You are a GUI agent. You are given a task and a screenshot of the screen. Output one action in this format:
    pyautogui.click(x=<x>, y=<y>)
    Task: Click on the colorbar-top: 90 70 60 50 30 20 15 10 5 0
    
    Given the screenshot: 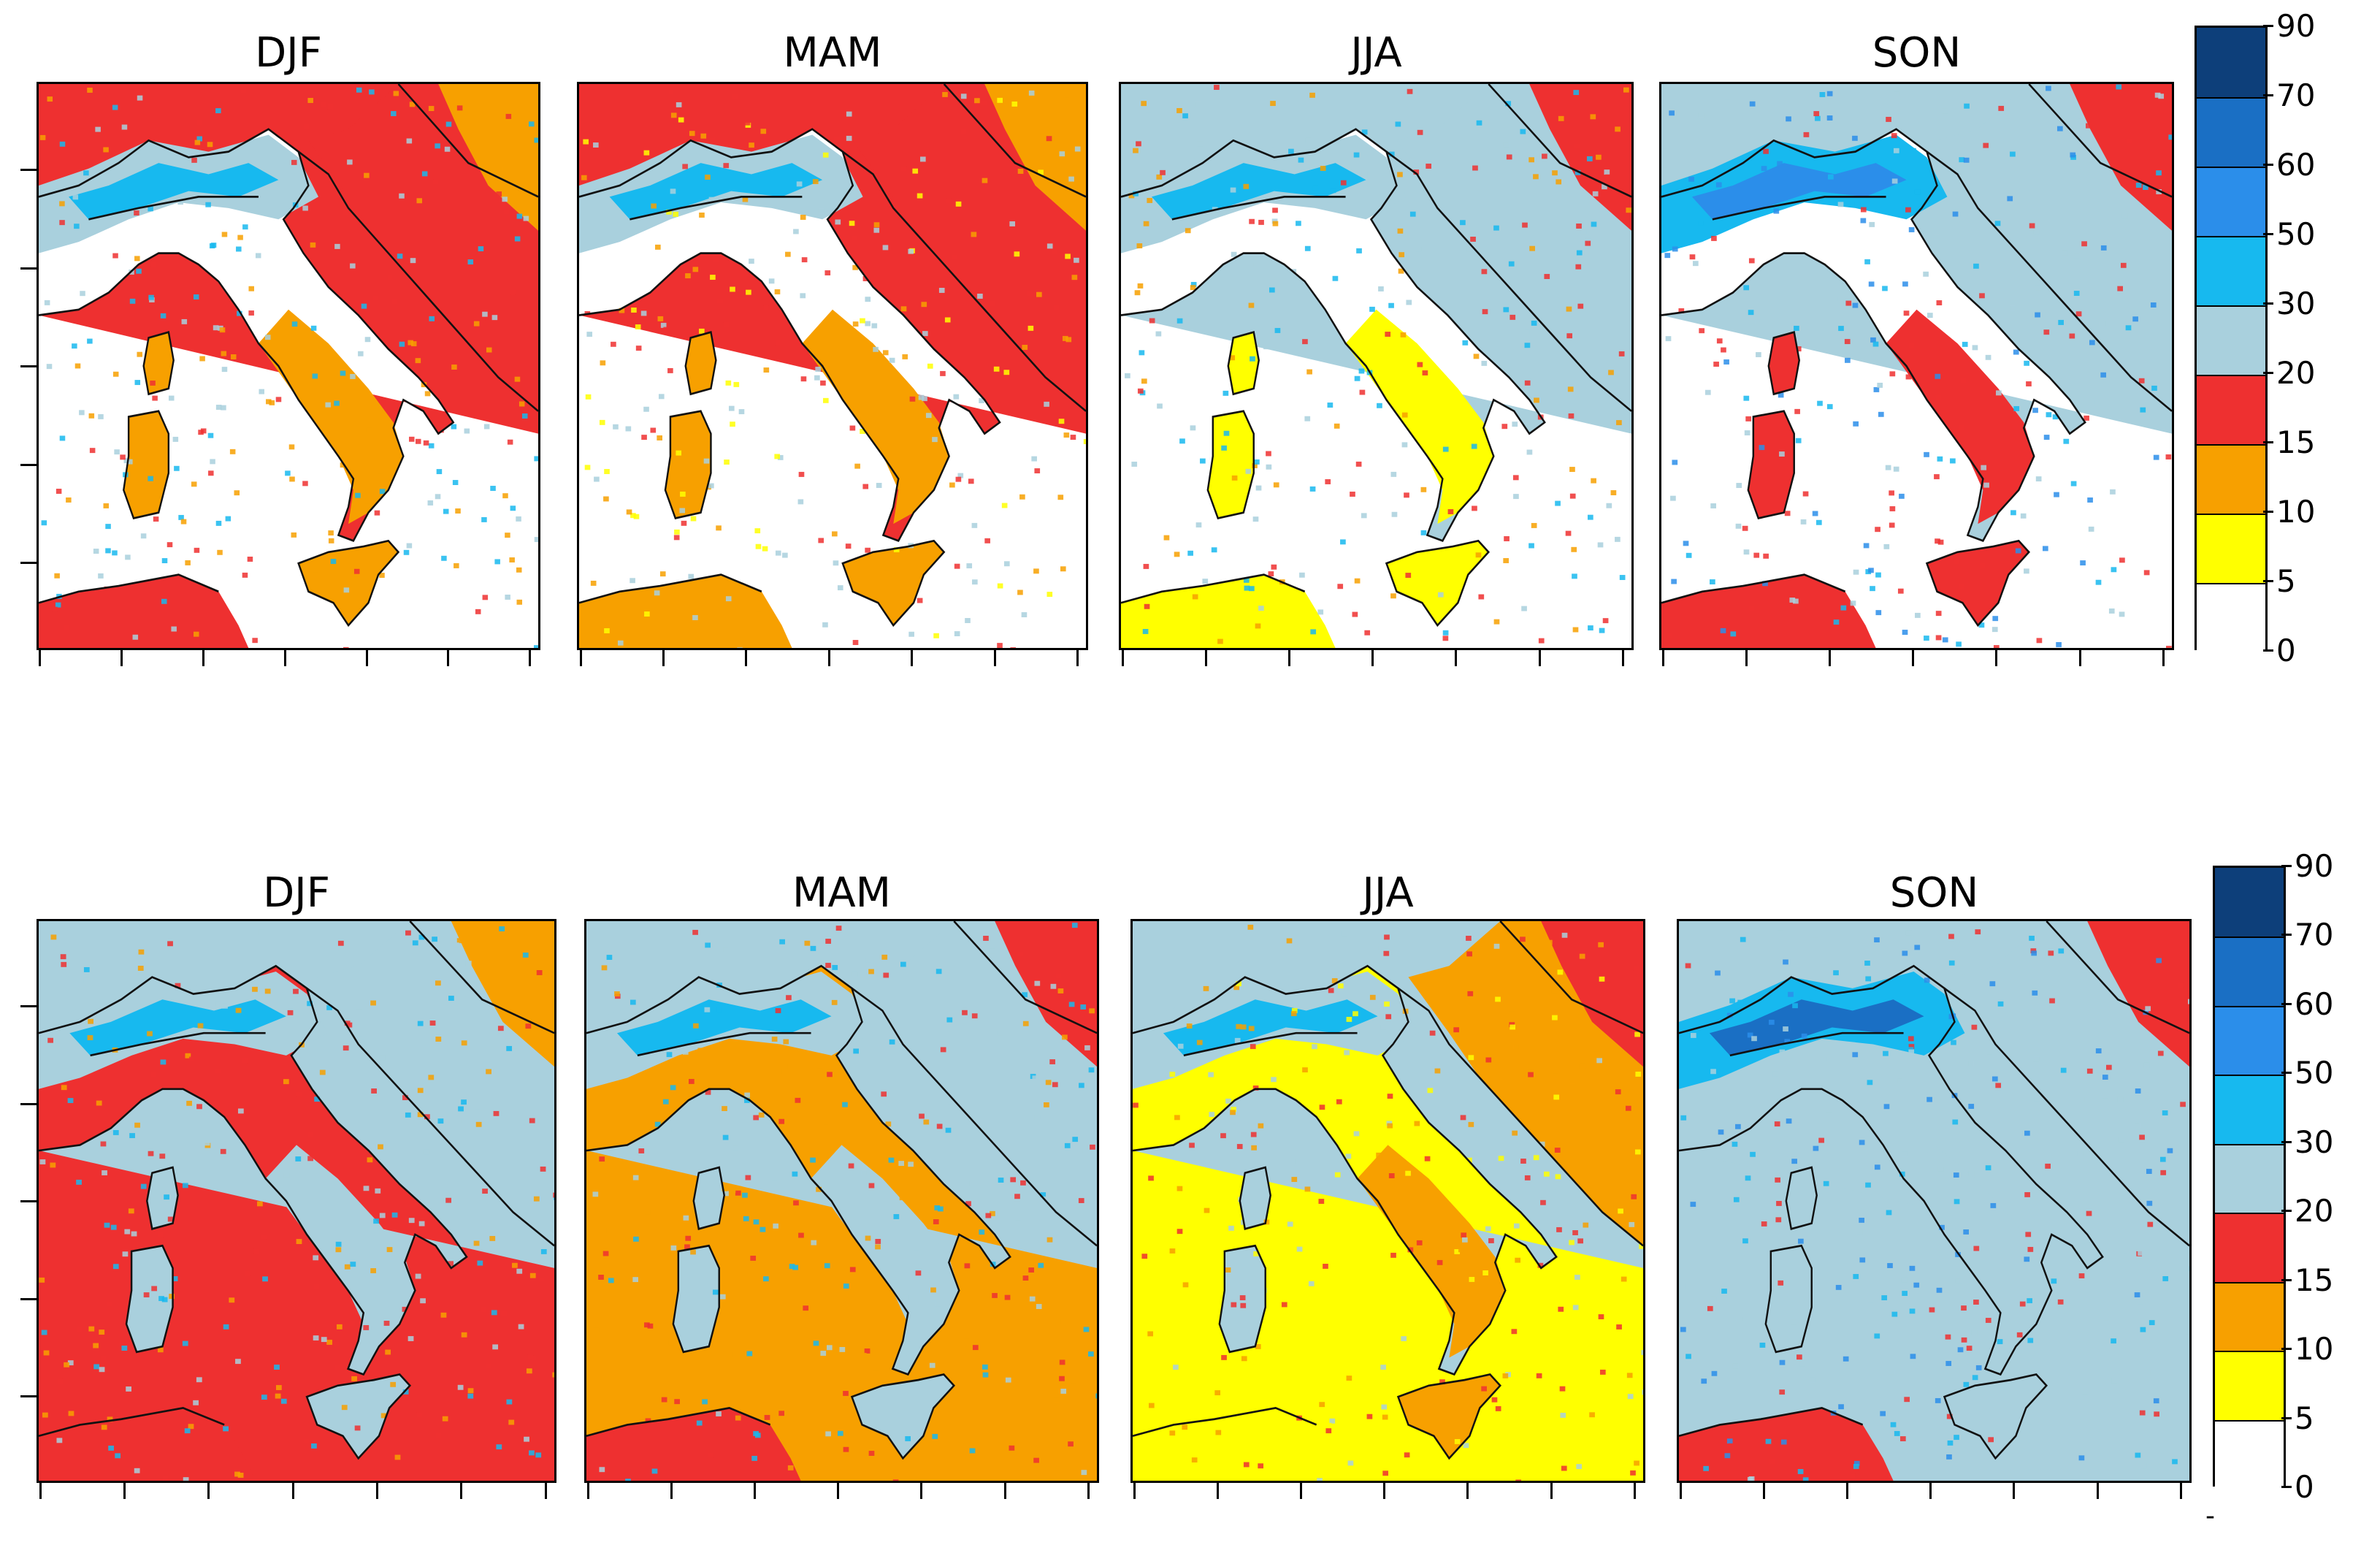 What is the action you would take?
    pyautogui.click(x=2275, y=339)
    